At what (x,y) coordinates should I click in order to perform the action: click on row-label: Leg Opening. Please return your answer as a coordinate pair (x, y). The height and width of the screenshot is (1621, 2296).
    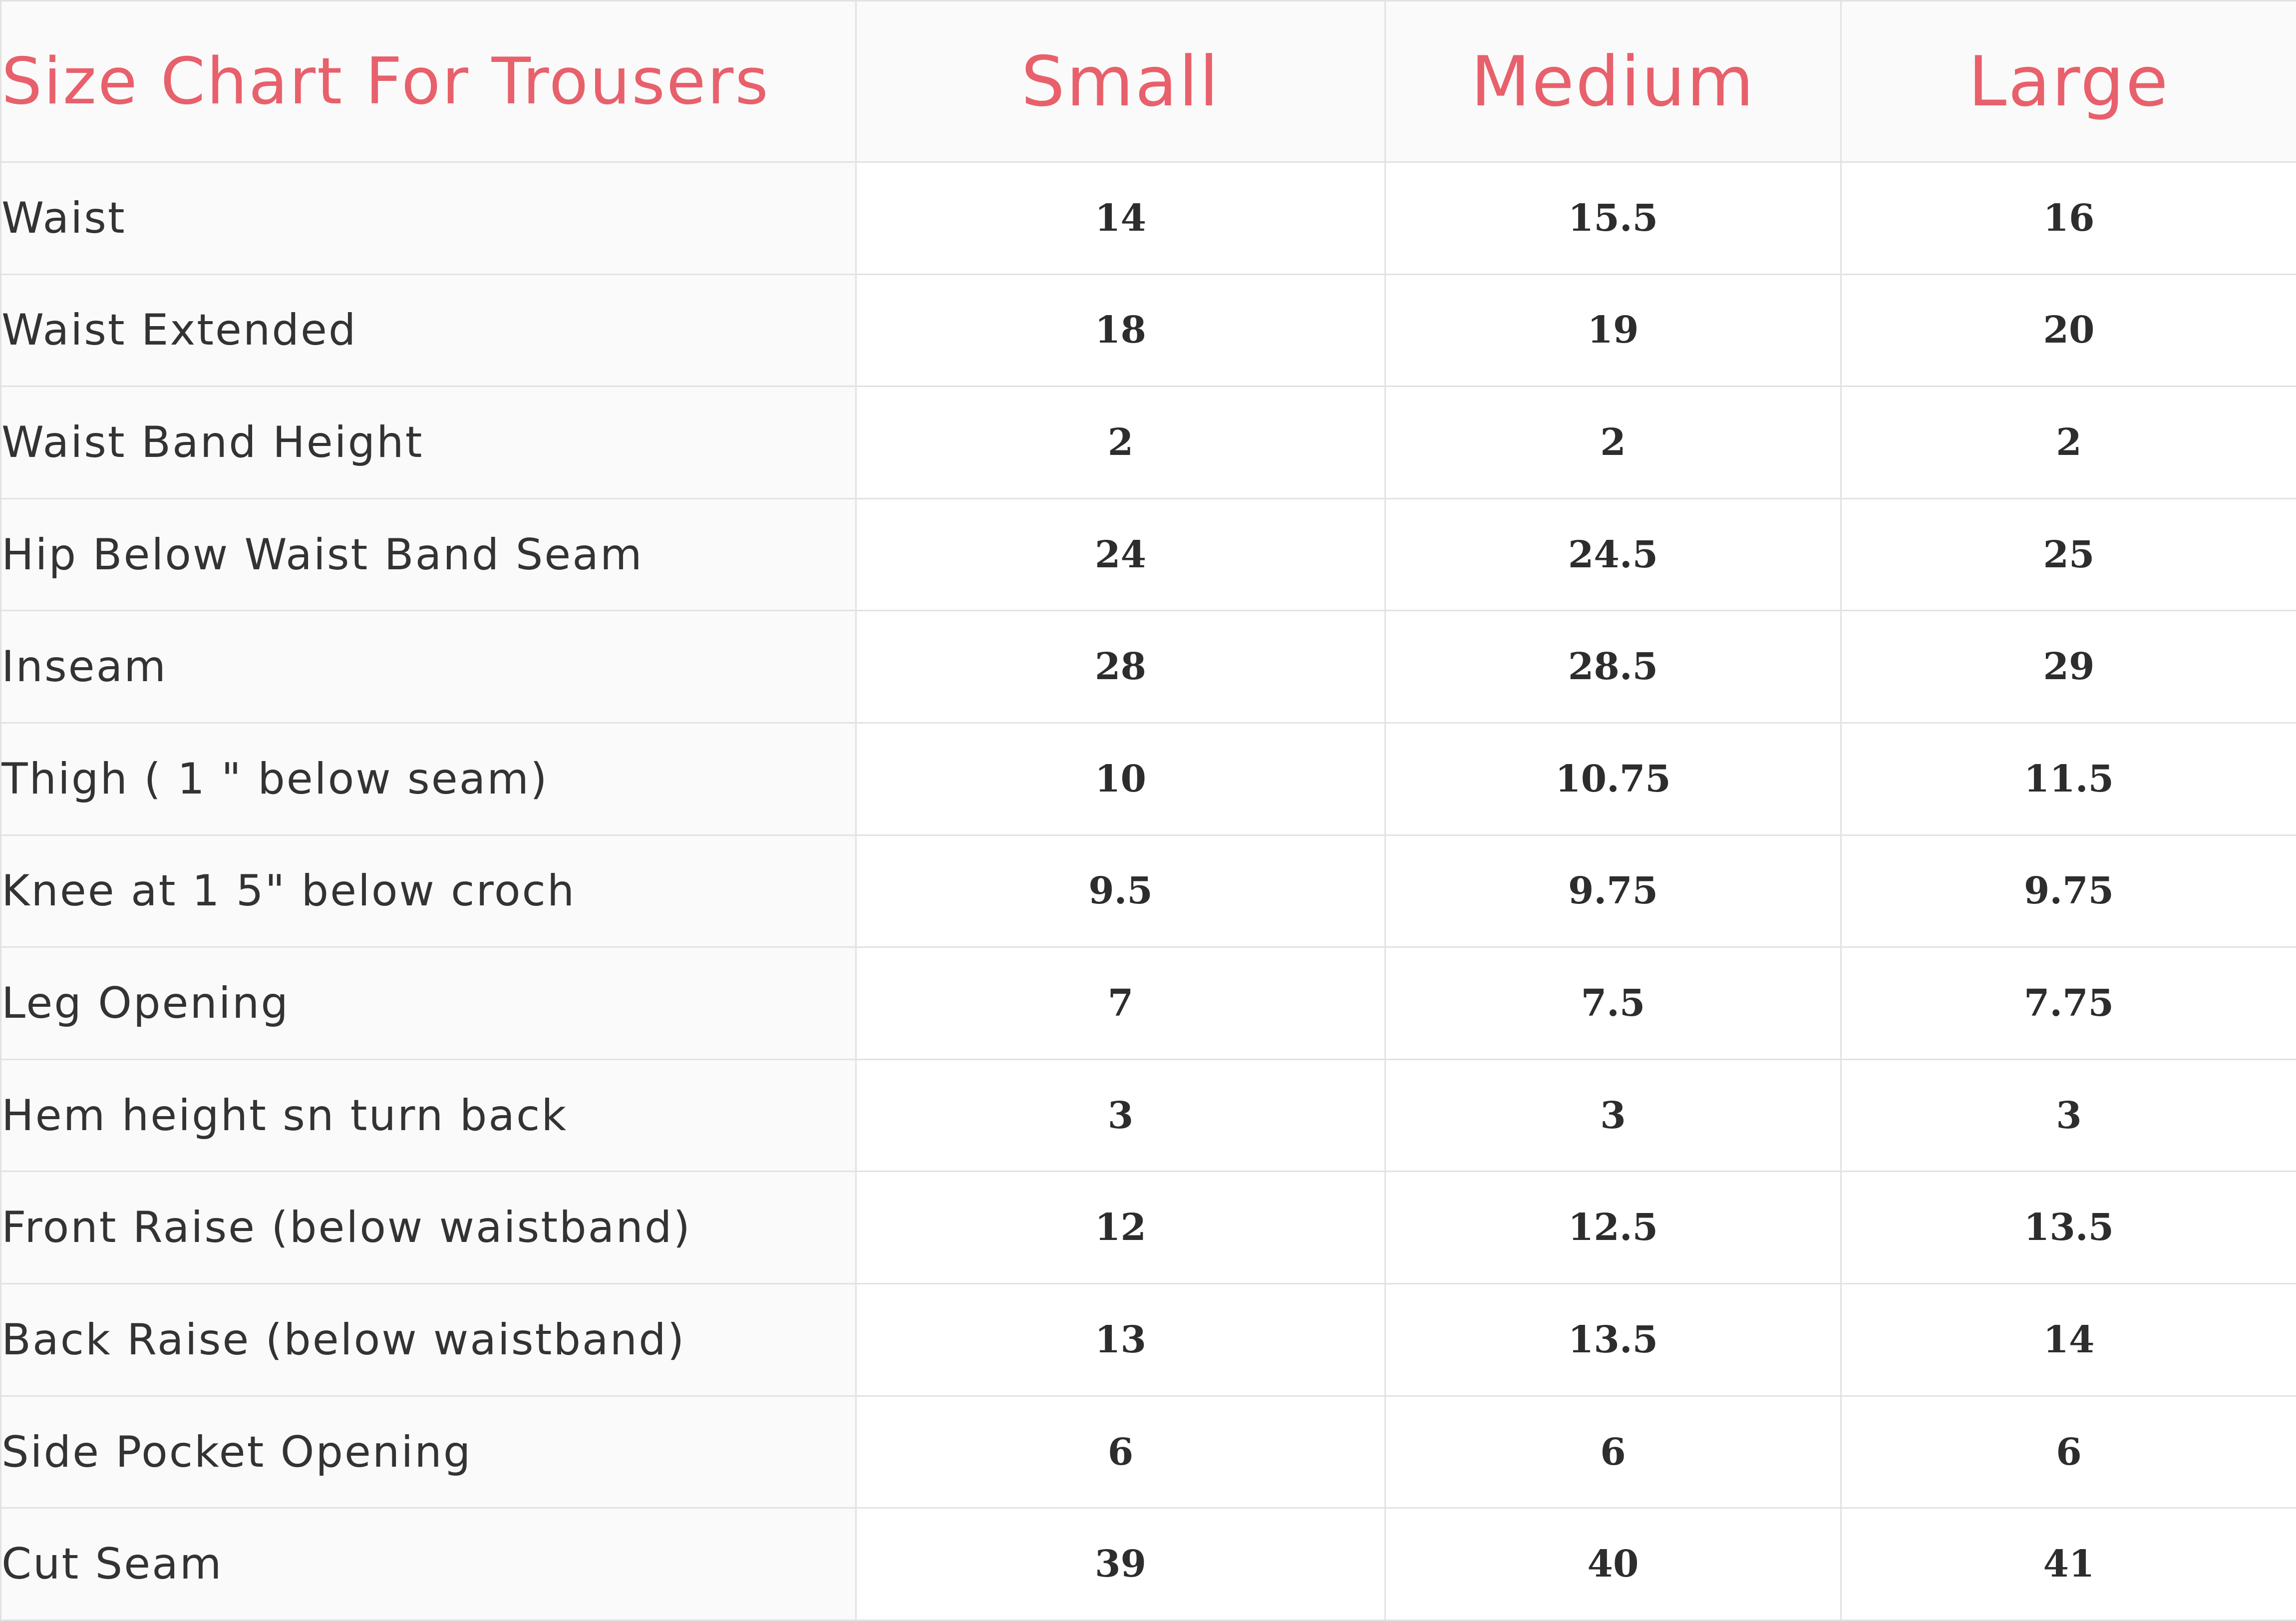
    Looking at the image, I should click on (428, 1003).